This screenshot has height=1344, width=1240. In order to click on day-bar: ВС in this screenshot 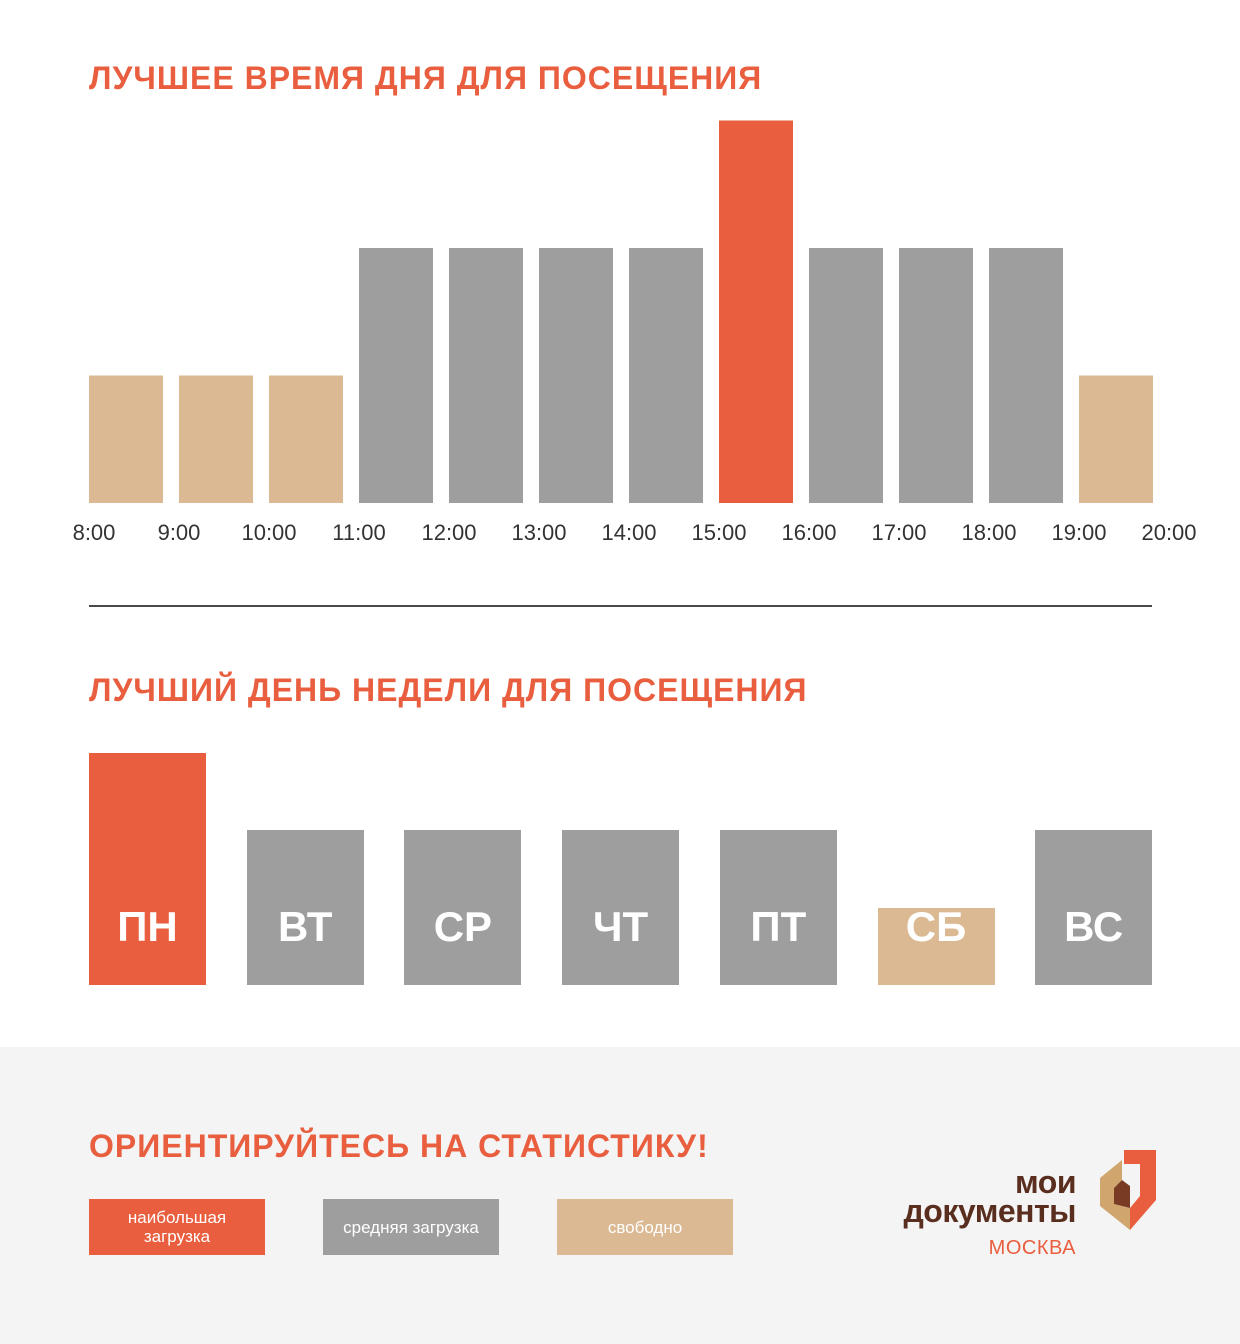, I will do `click(1094, 907)`.